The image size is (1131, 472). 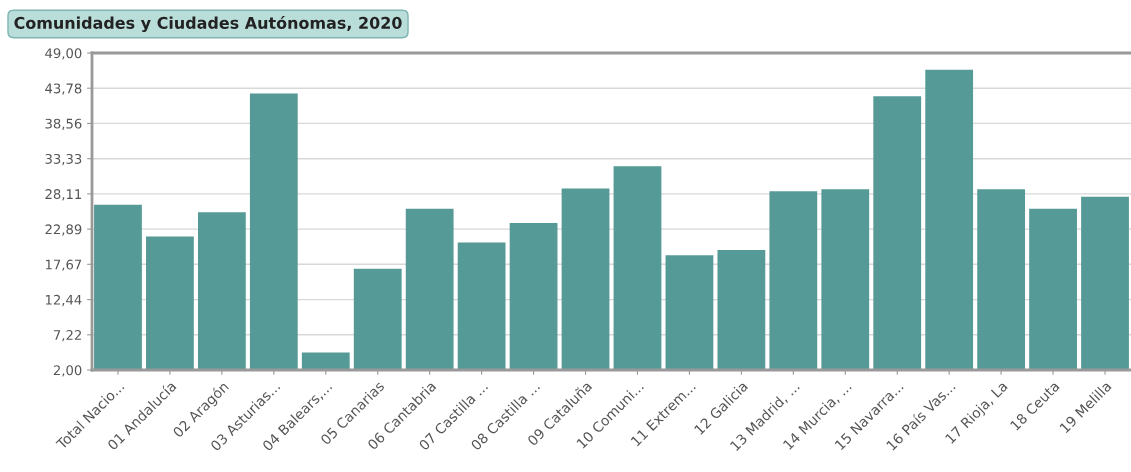 I want to click on y-tick-label: 7,22, so click(x=67, y=336).